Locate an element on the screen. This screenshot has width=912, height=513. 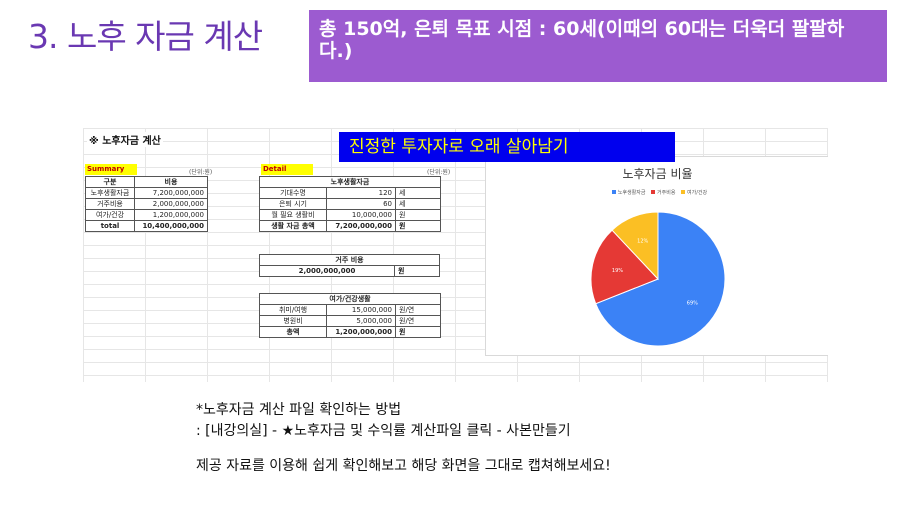
living-row-label: 은퇴 시기 is located at coordinates (293, 204).